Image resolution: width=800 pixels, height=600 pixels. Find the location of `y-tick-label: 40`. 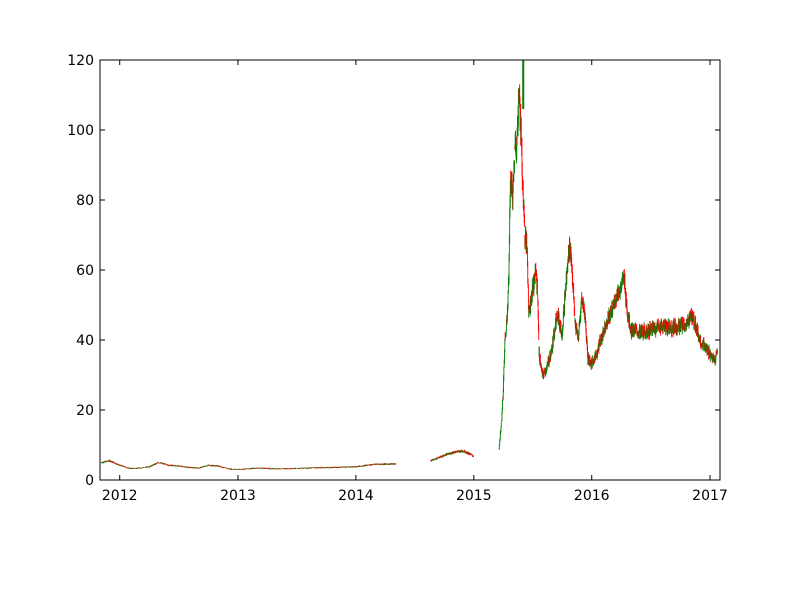

y-tick-label: 40 is located at coordinates (85, 341).